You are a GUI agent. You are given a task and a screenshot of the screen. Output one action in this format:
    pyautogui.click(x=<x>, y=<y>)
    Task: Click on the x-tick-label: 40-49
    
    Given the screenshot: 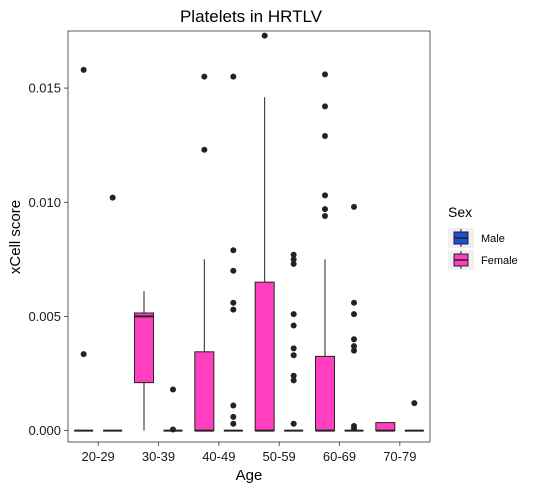 What is the action you would take?
    pyautogui.click(x=218, y=456)
    